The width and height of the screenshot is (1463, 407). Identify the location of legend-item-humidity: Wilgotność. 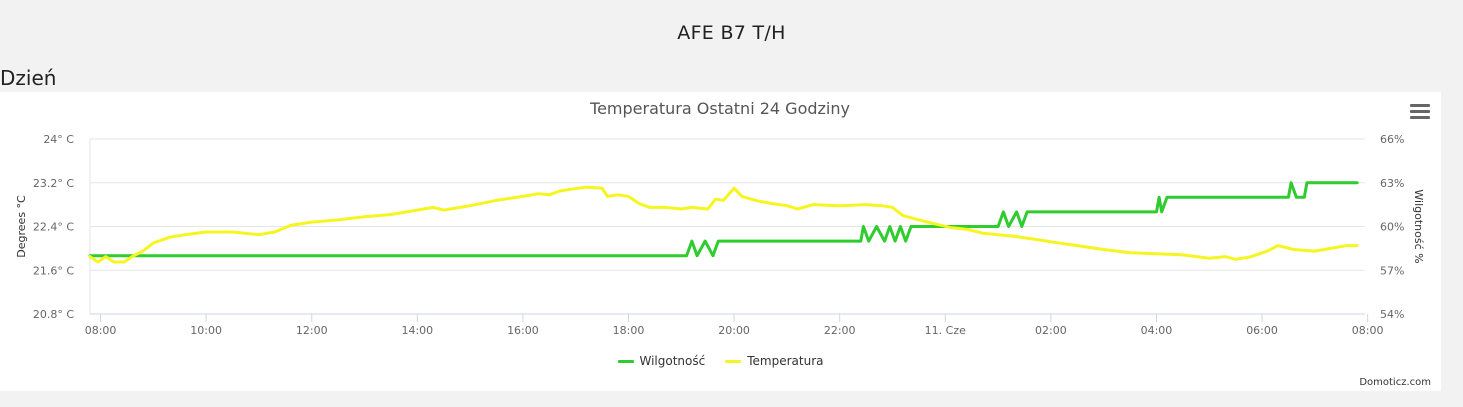
(661, 361).